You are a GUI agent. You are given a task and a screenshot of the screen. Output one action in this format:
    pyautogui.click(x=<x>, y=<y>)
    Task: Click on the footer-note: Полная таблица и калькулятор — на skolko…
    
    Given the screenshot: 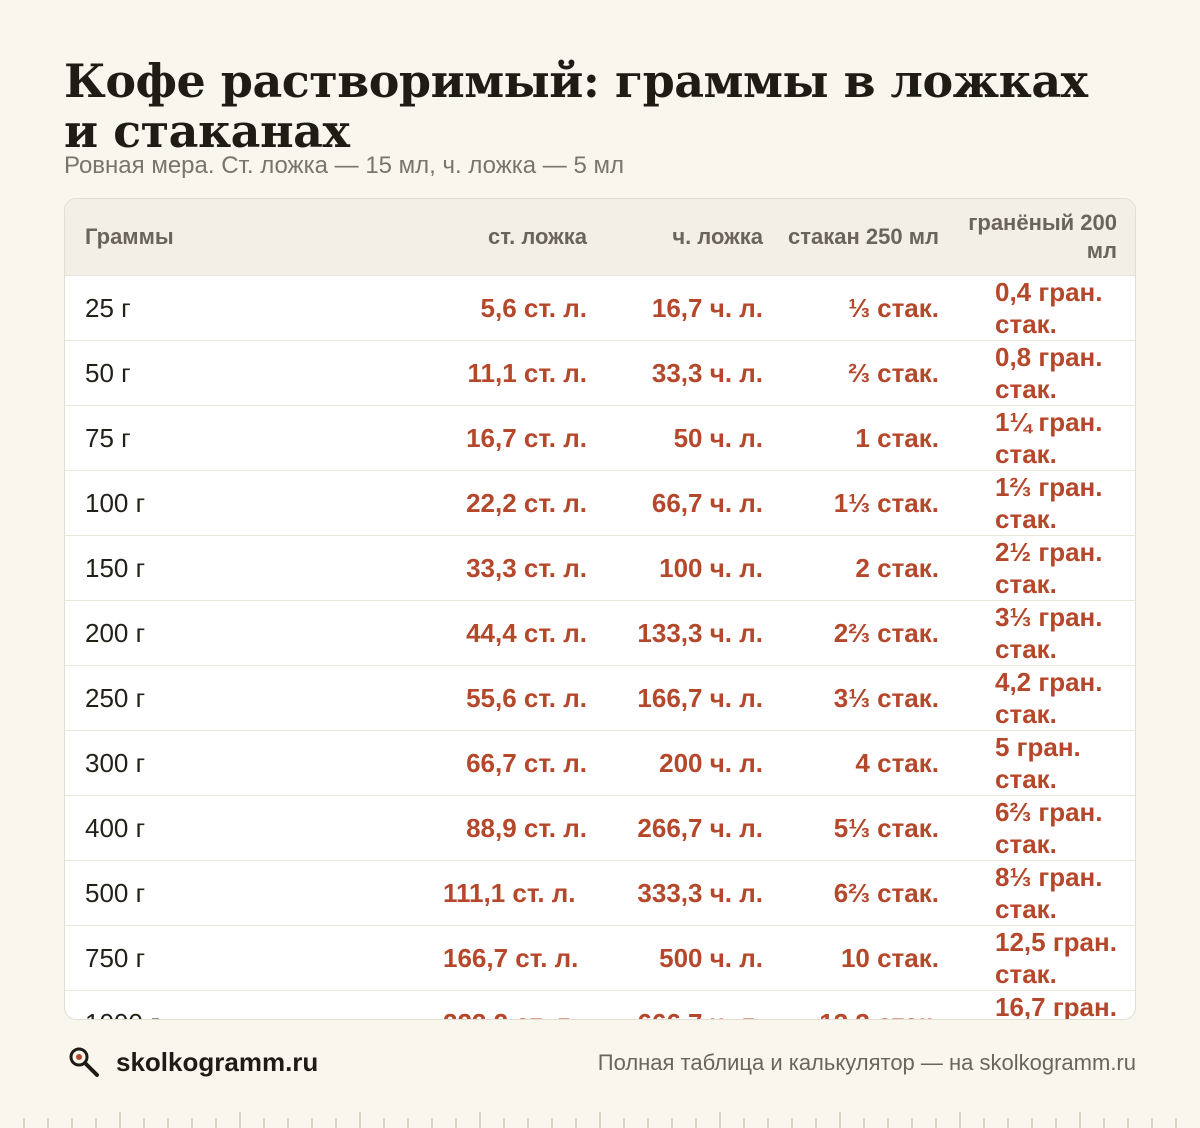 What is the action you would take?
    pyautogui.click(x=866, y=1062)
    